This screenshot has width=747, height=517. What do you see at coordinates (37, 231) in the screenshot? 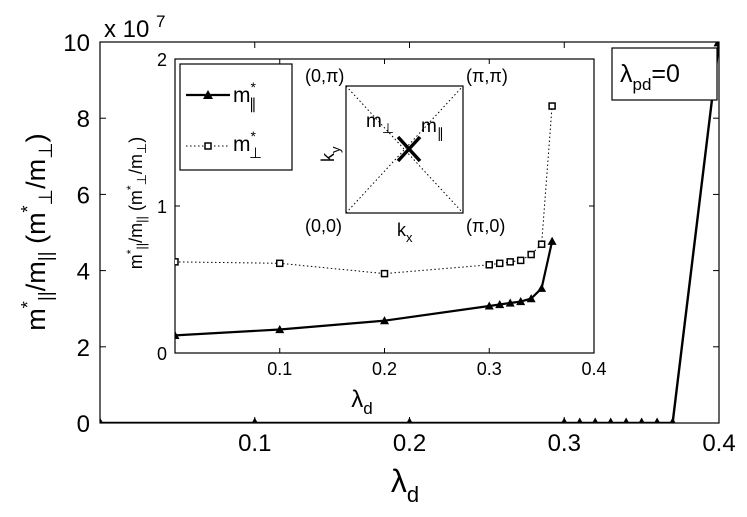
I see `main-y-axis-label: m*||/m|| (m*⊥/m⊥)` at bounding box center [37, 231].